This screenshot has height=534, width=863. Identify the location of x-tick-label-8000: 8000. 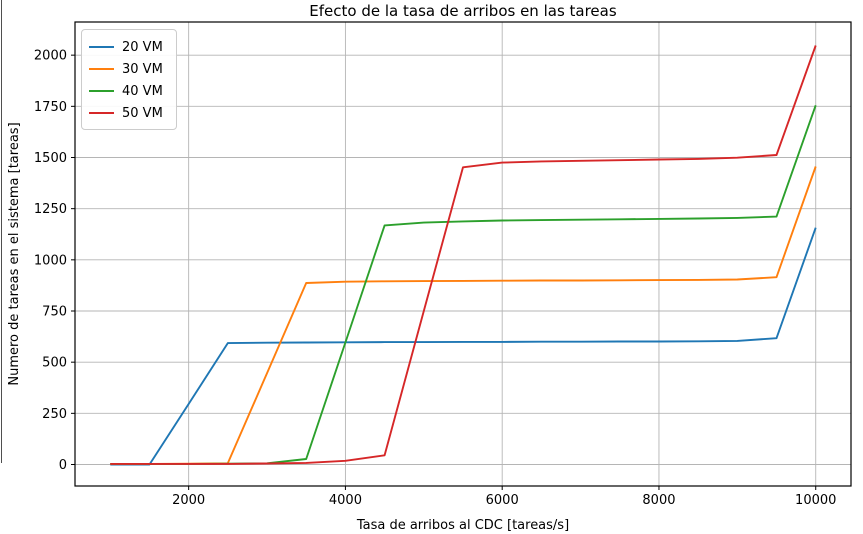
(658, 500).